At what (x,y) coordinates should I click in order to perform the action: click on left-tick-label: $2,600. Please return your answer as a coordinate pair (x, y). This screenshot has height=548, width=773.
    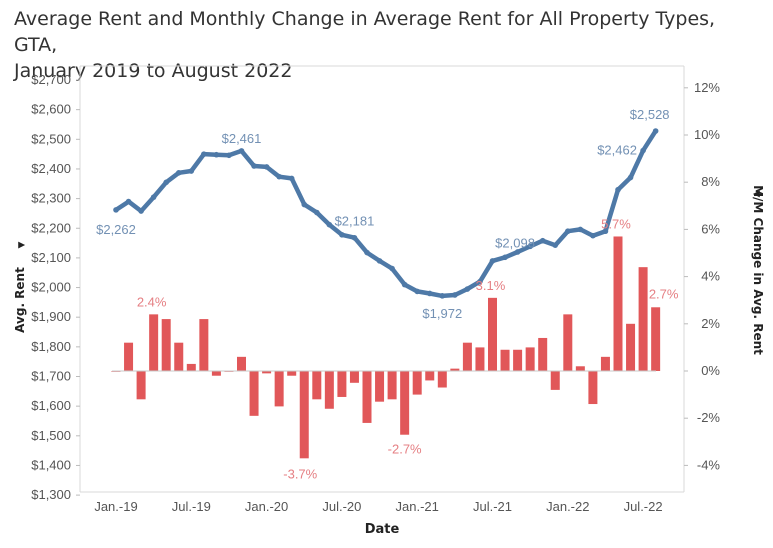
    Looking at the image, I should click on (51, 109).